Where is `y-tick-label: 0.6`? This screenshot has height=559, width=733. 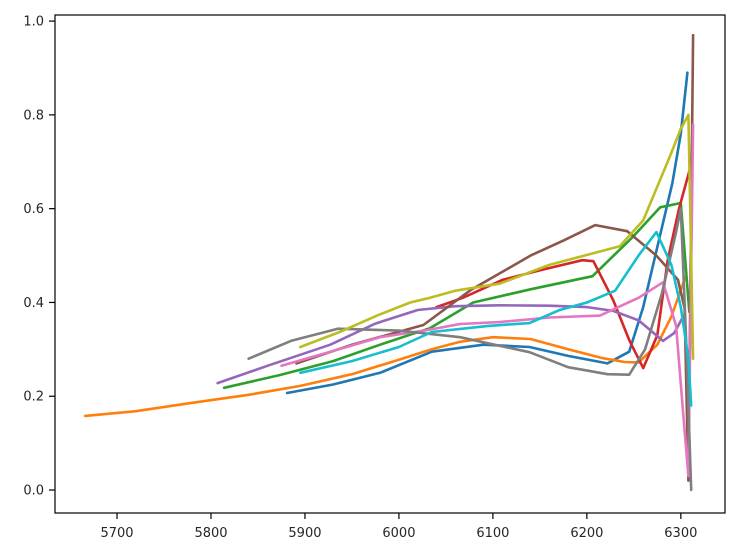 y-tick-label: 0.6 is located at coordinates (33, 209).